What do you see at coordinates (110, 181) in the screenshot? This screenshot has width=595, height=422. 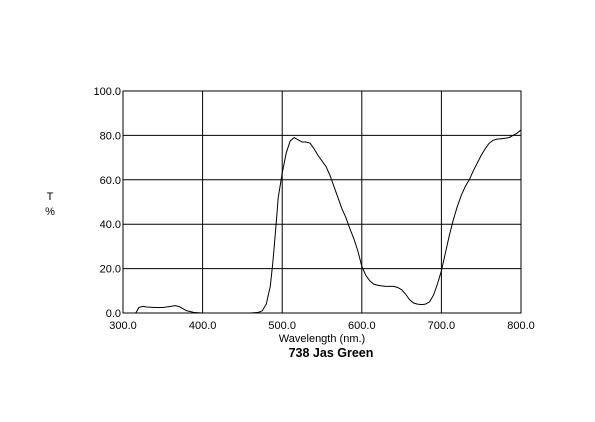 I see `y-tick-label: 60.0` at bounding box center [110, 181].